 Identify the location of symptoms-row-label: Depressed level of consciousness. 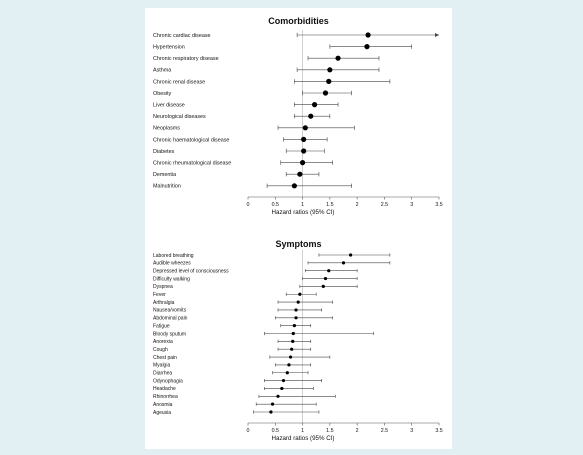
(191, 271).